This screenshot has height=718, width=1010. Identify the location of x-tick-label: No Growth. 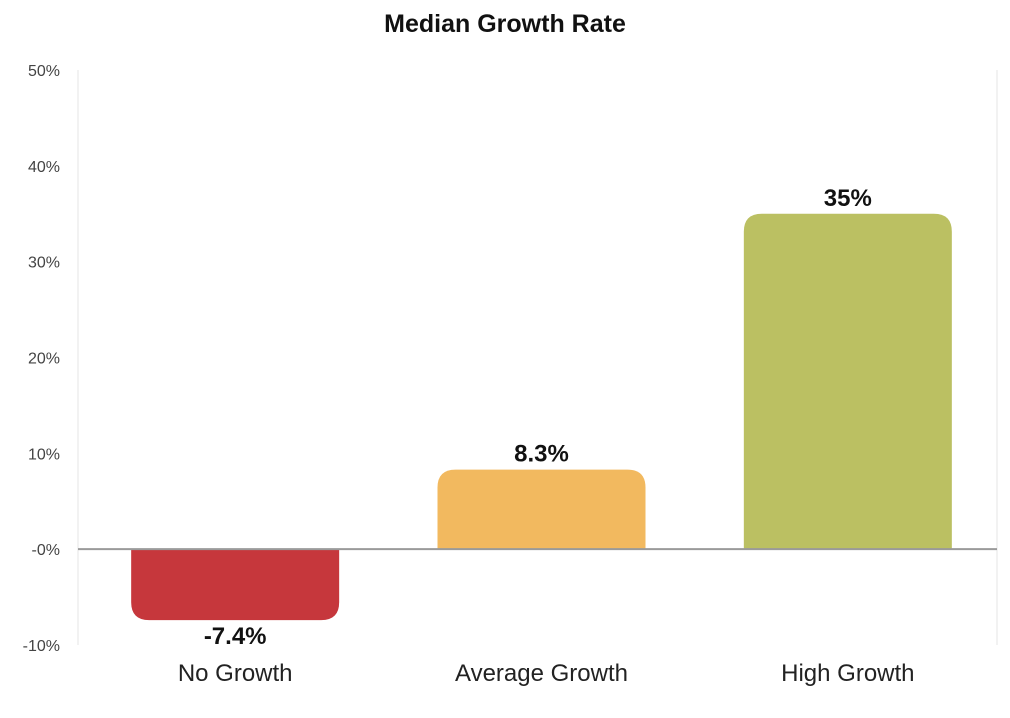
(235, 673).